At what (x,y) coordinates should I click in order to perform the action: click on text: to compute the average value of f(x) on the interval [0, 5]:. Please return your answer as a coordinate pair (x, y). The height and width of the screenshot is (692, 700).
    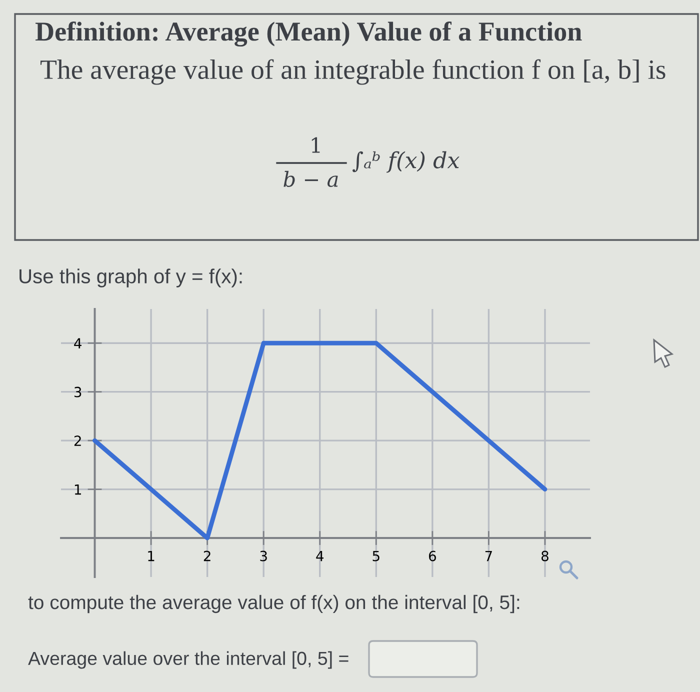
    Looking at the image, I should click on (274, 604).